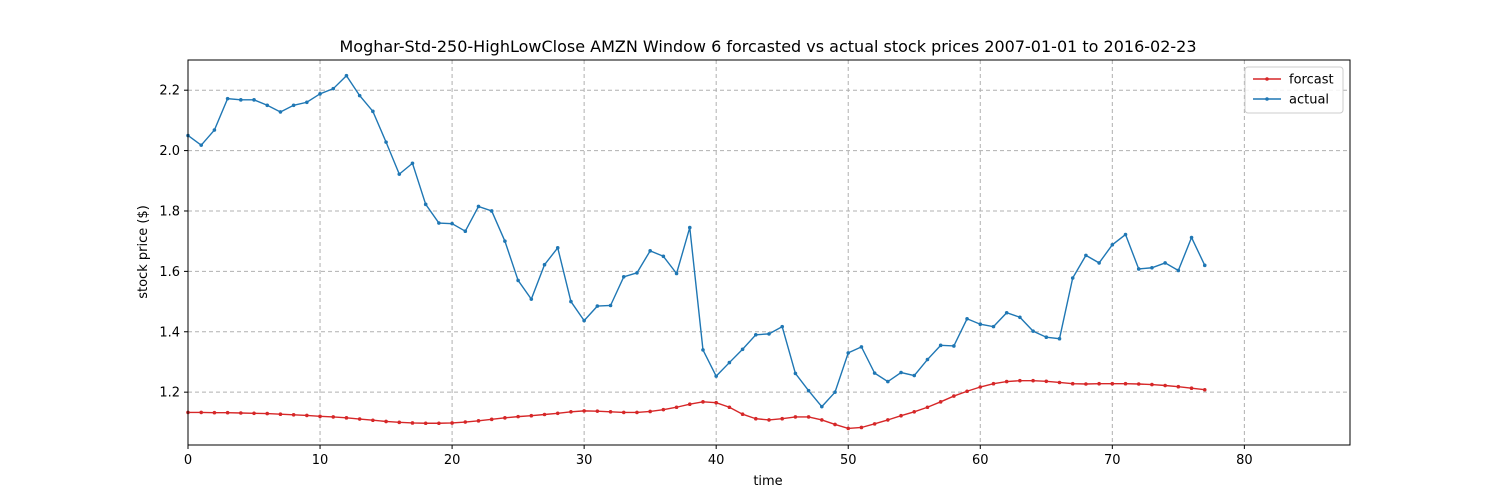  Describe the element at coordinates (169, 151) in the screenshot. I see `y-tick-label: 2.0` at that location.